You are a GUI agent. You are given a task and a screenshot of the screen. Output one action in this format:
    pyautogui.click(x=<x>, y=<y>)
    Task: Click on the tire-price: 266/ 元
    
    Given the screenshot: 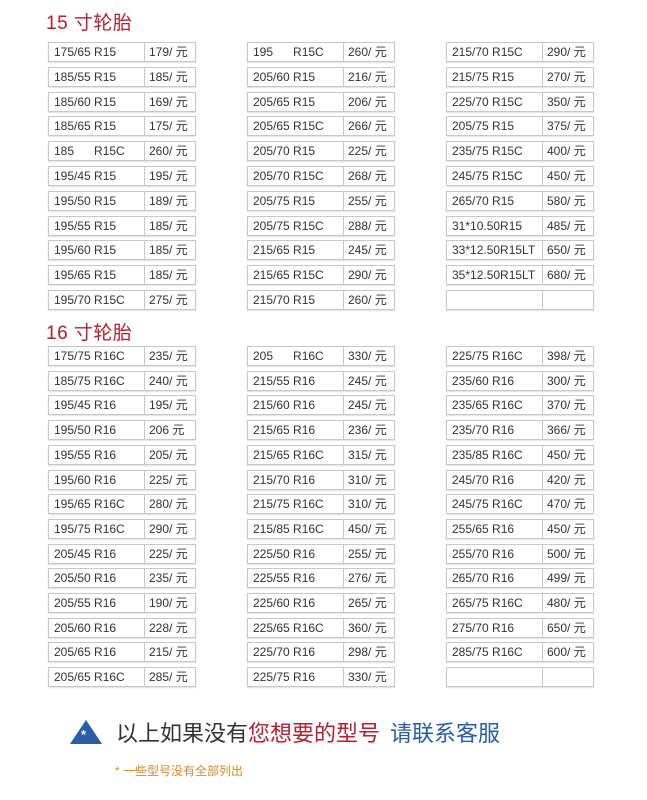 What is the action you would take?
    pyautogui.click(x=367, y=126)
    